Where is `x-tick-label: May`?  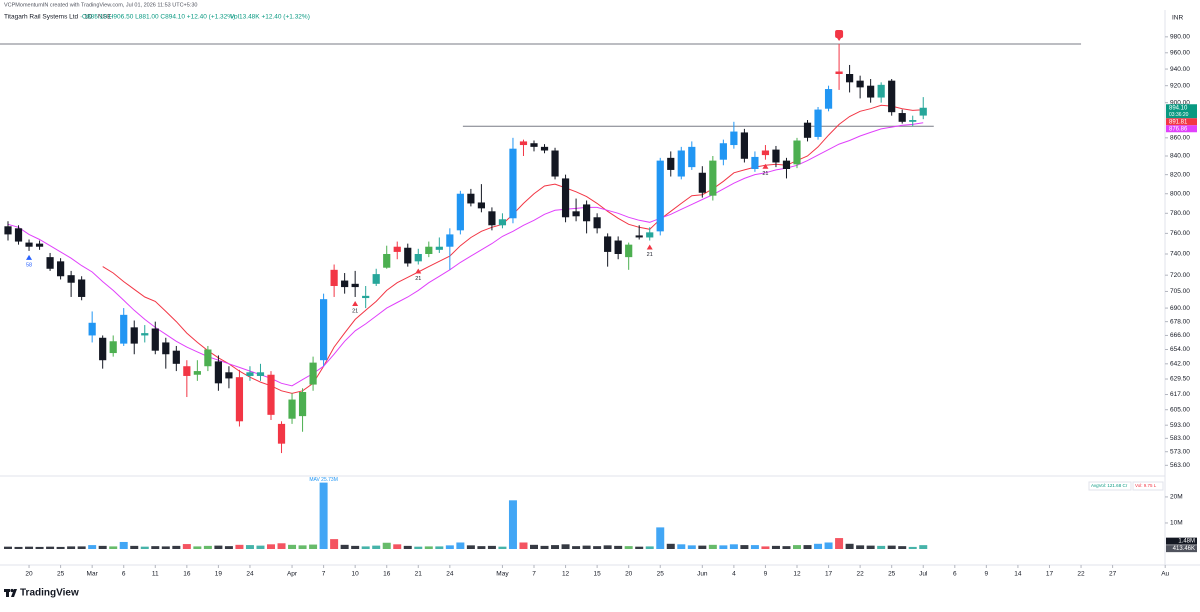
x-tick-label: May is located at coordinates (502, 574).